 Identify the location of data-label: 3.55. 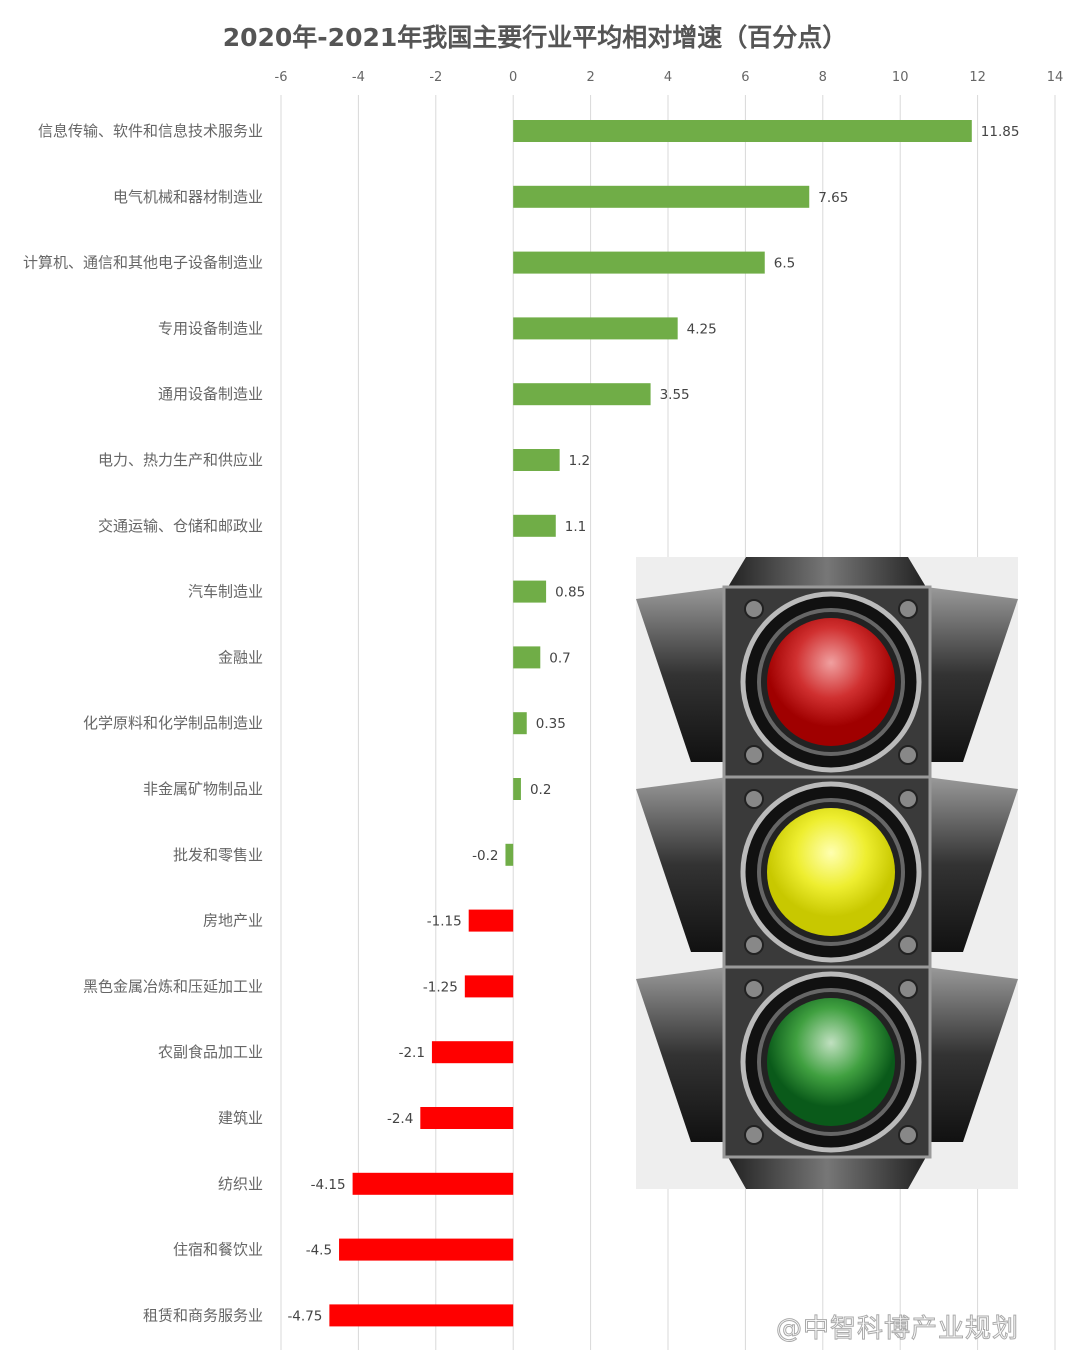
(675, 395).